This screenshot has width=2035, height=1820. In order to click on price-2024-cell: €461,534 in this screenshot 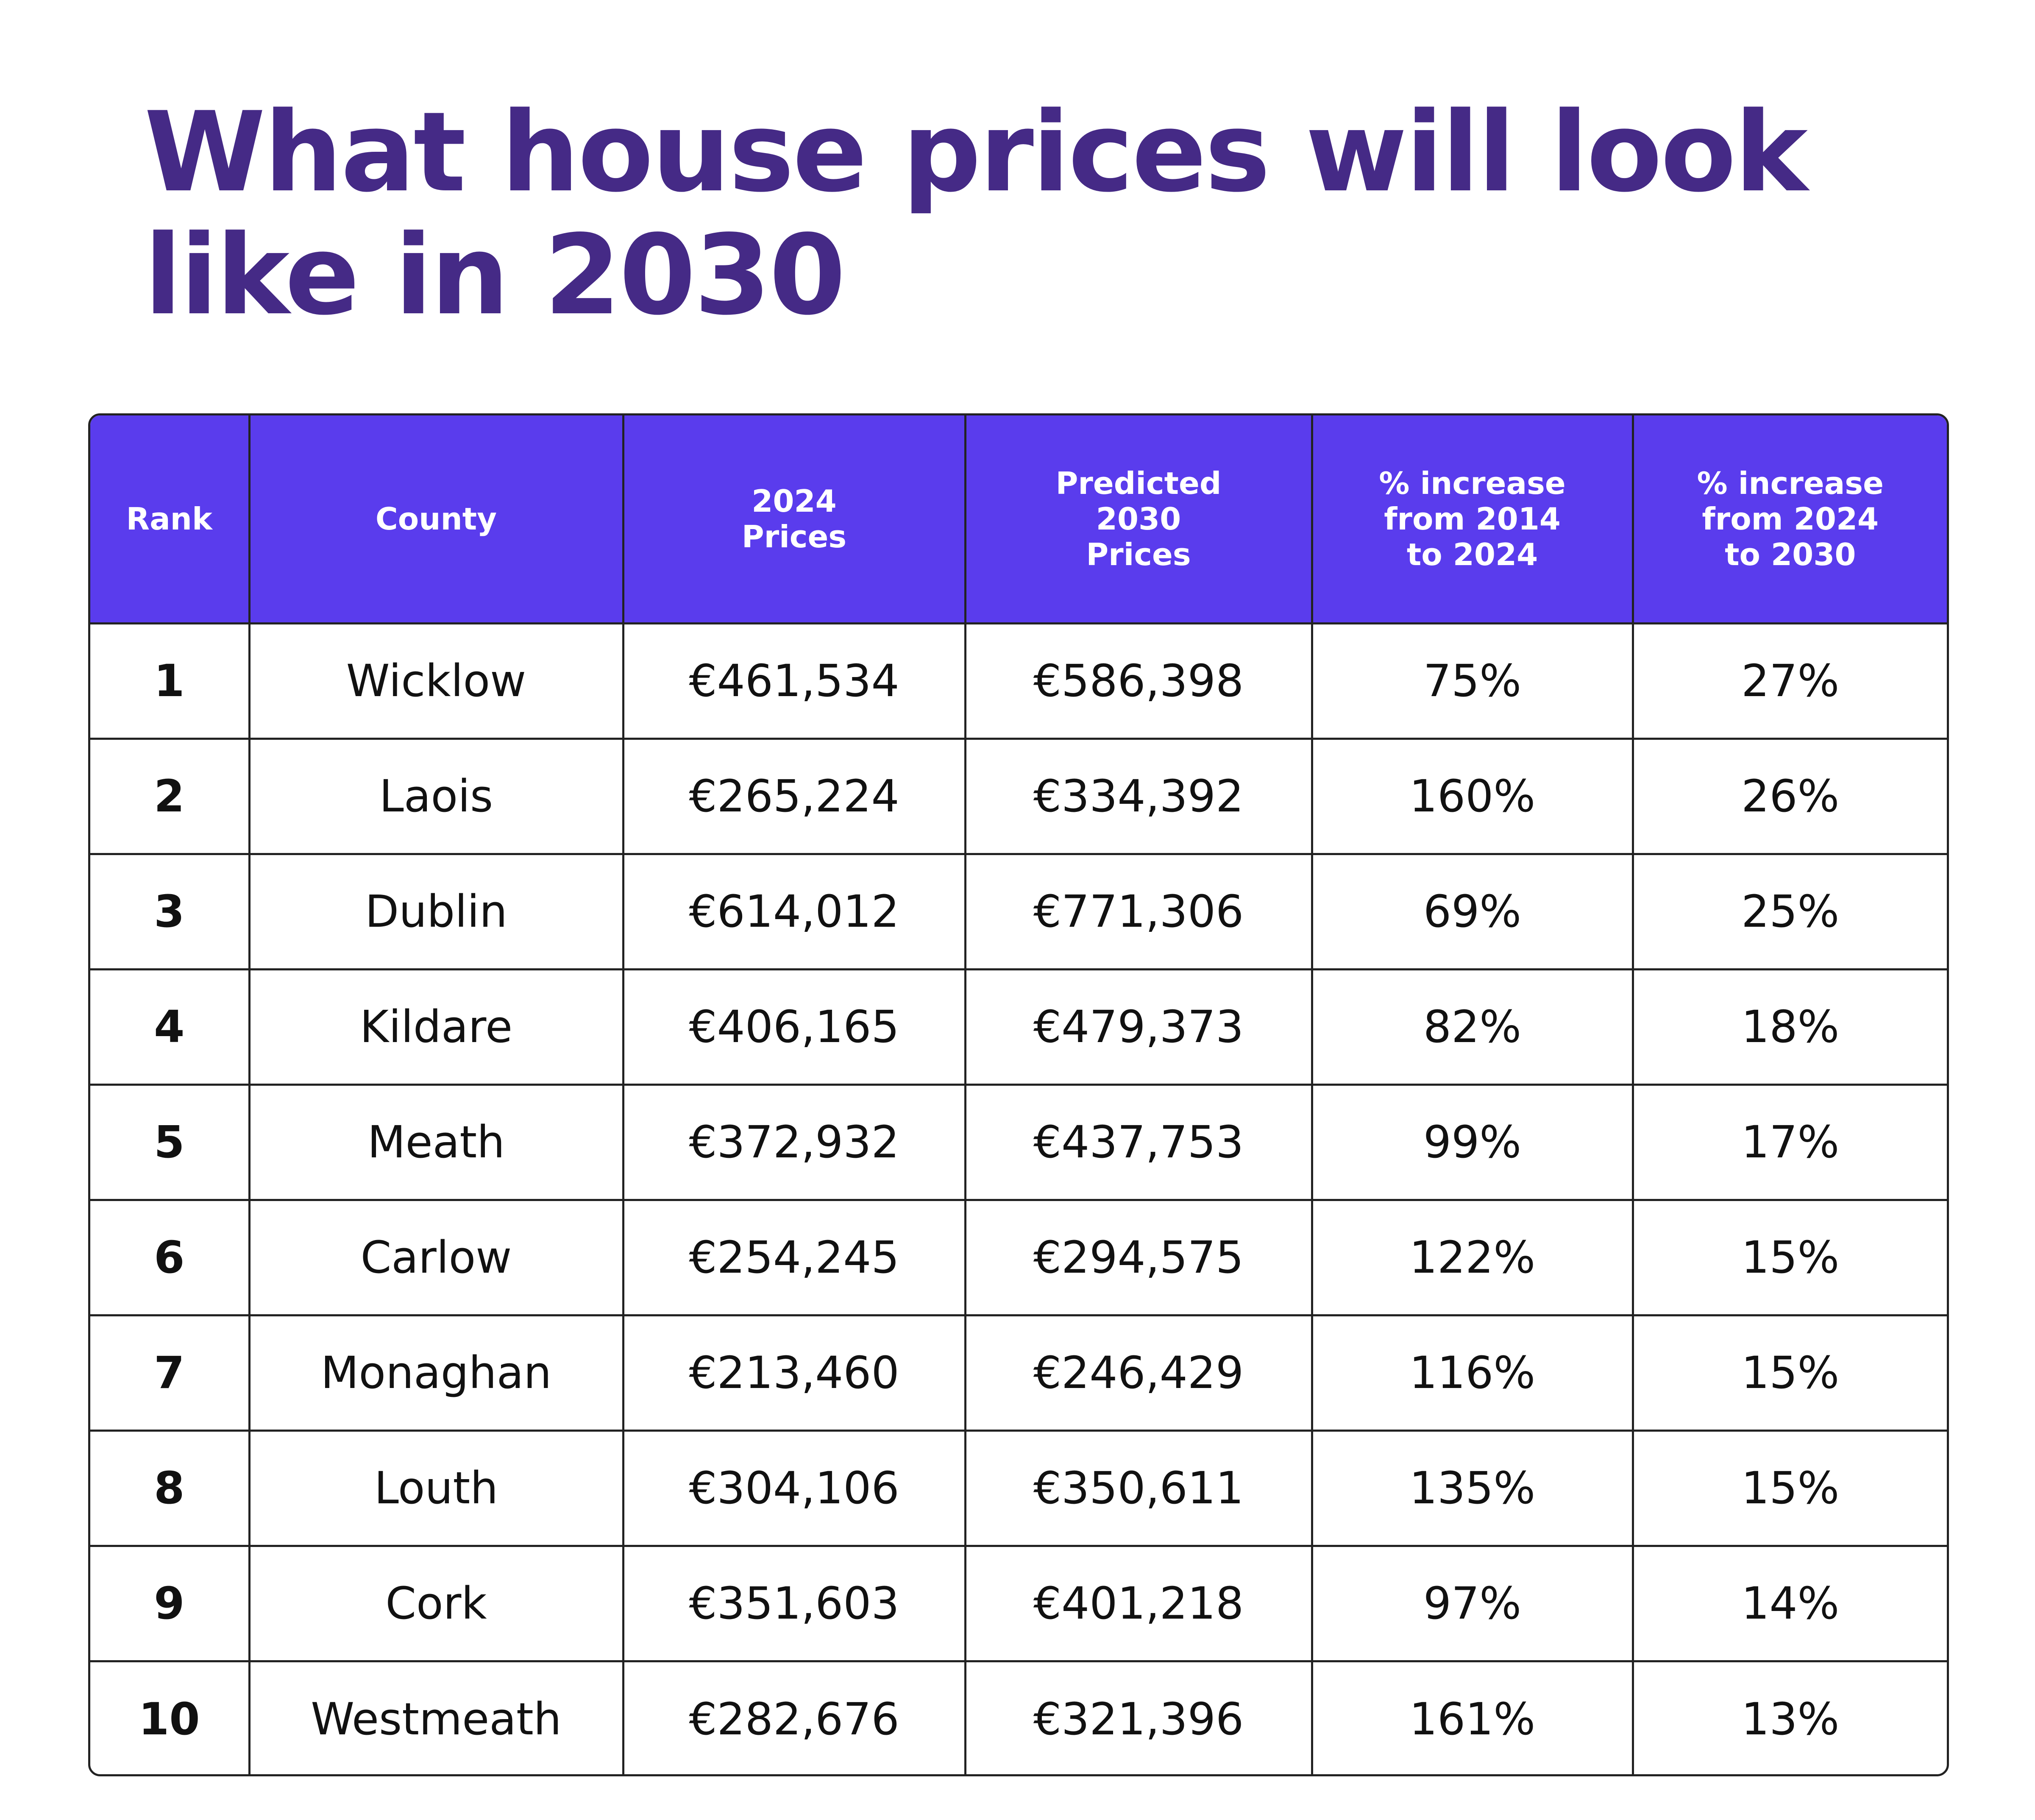, I will do `click(794, 680)`.